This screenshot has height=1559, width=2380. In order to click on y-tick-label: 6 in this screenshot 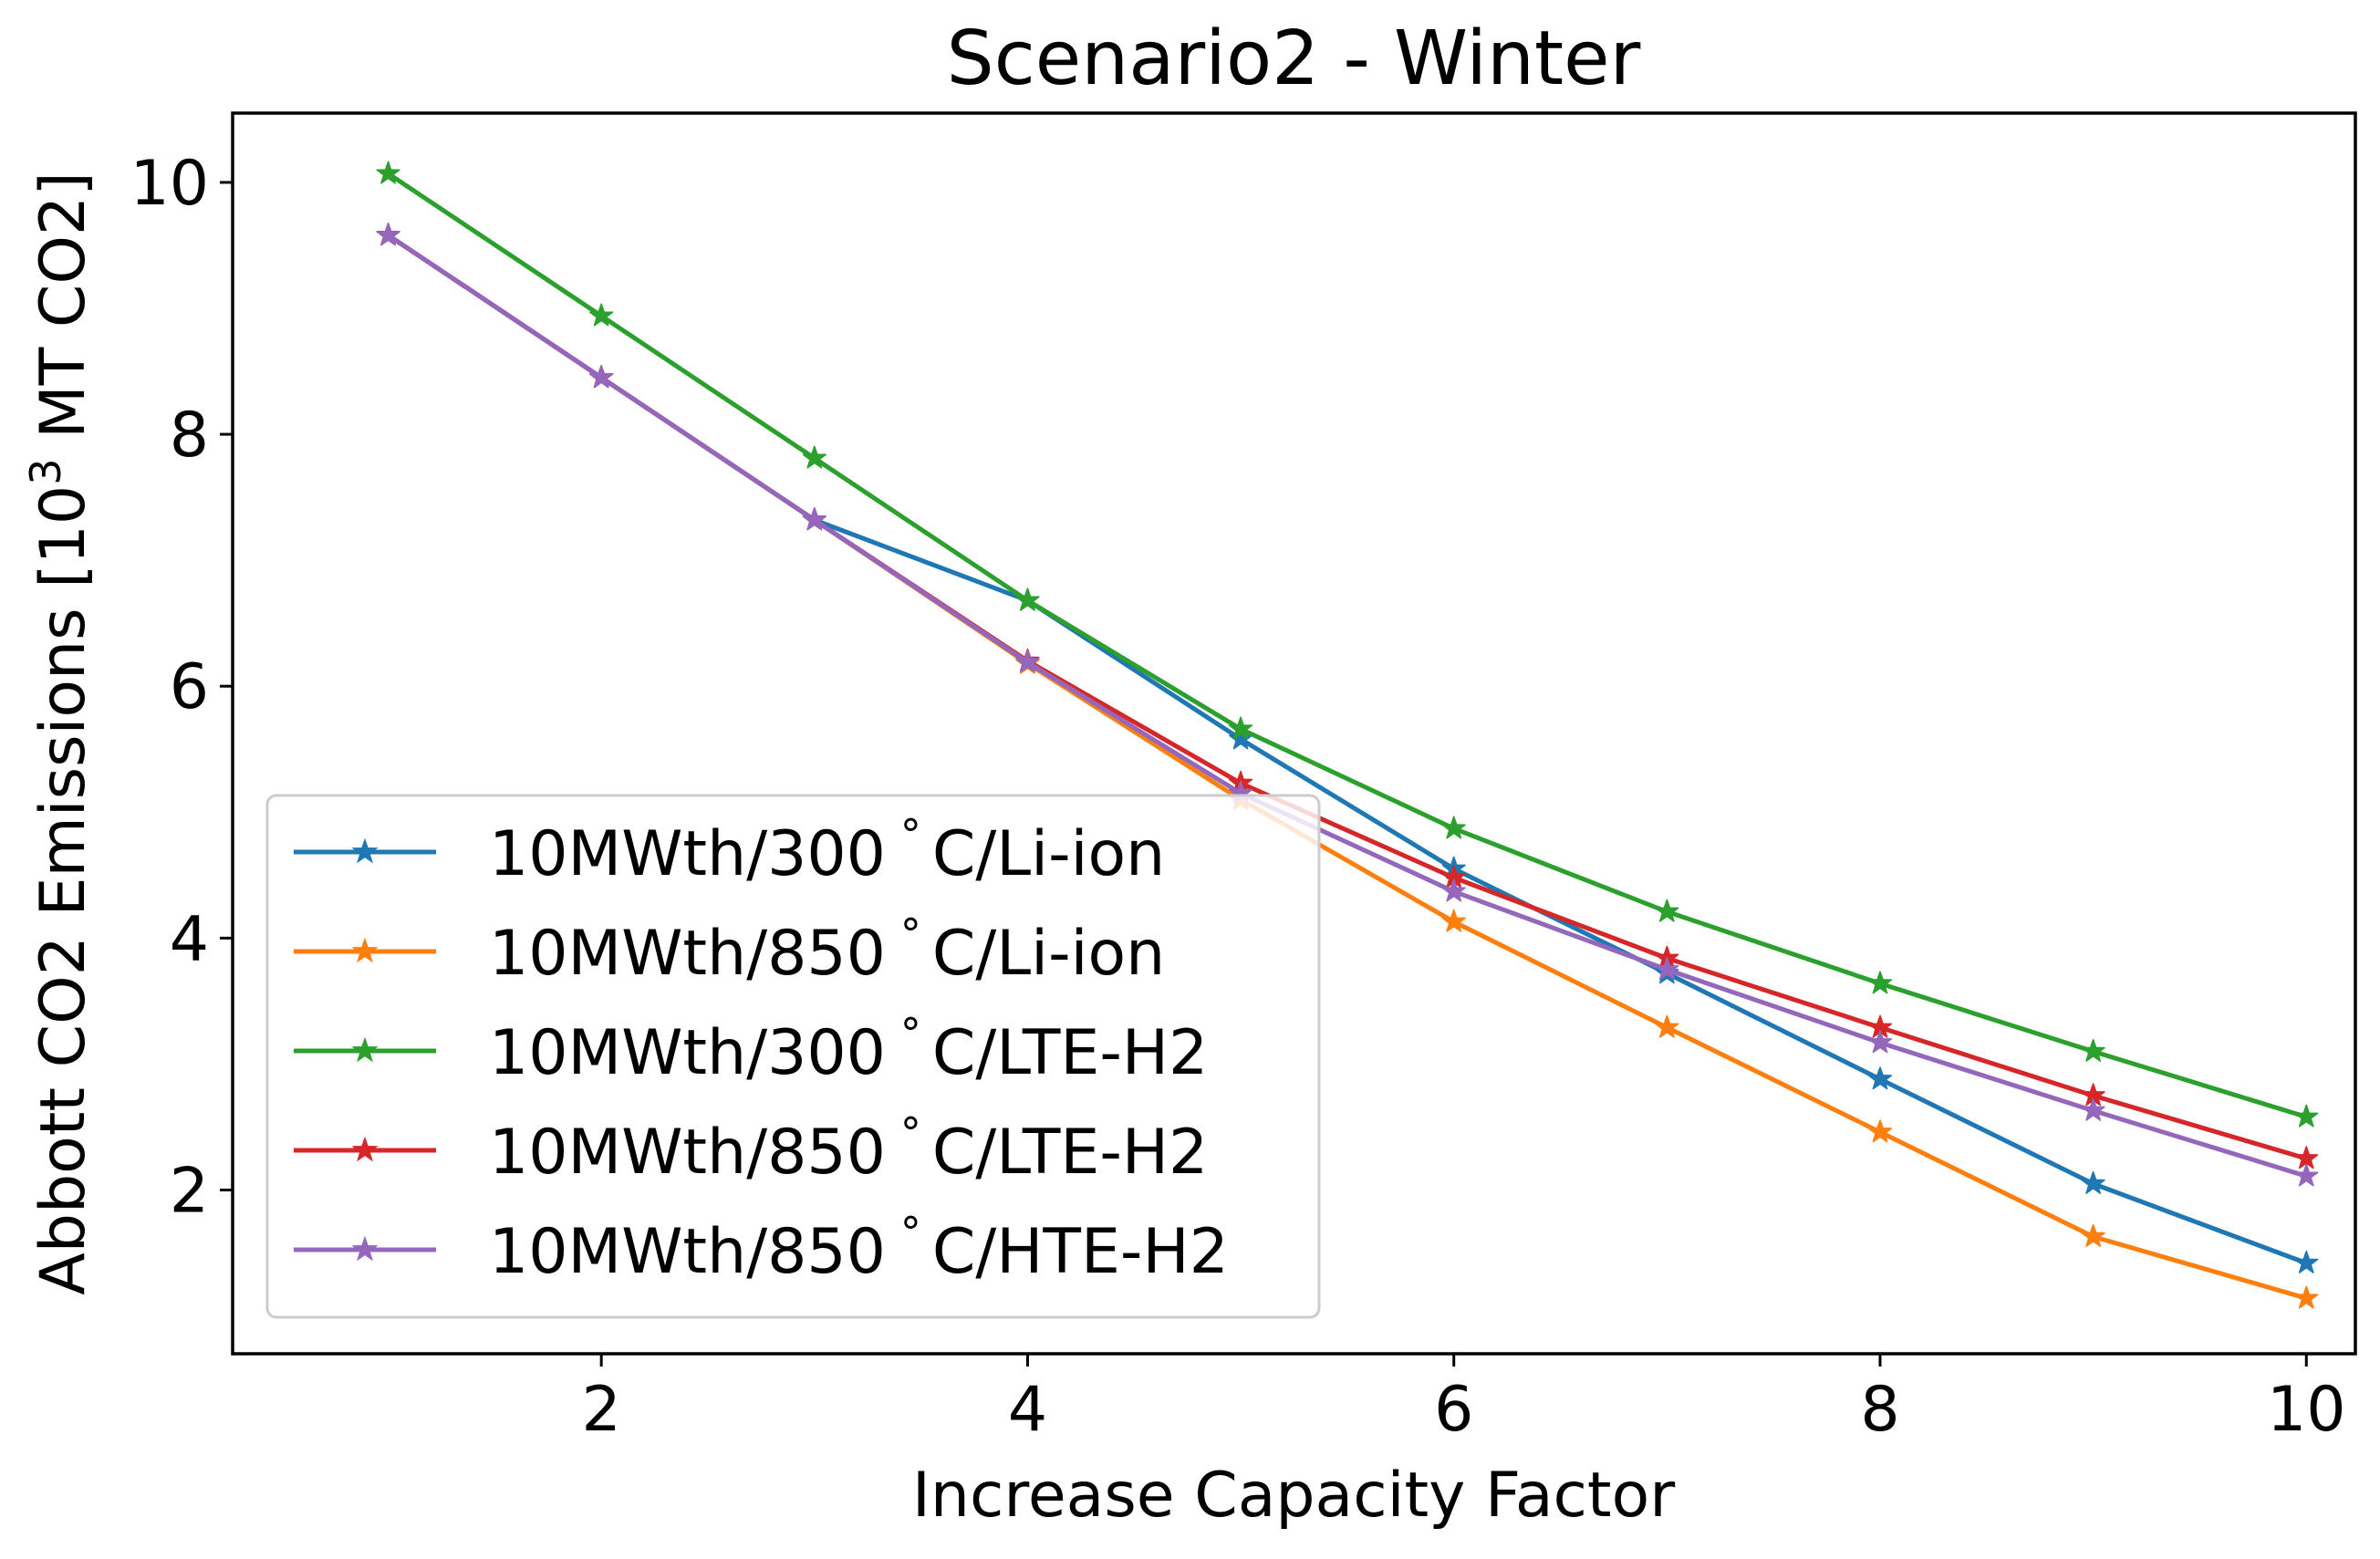, I will do `click(190, 687)`.